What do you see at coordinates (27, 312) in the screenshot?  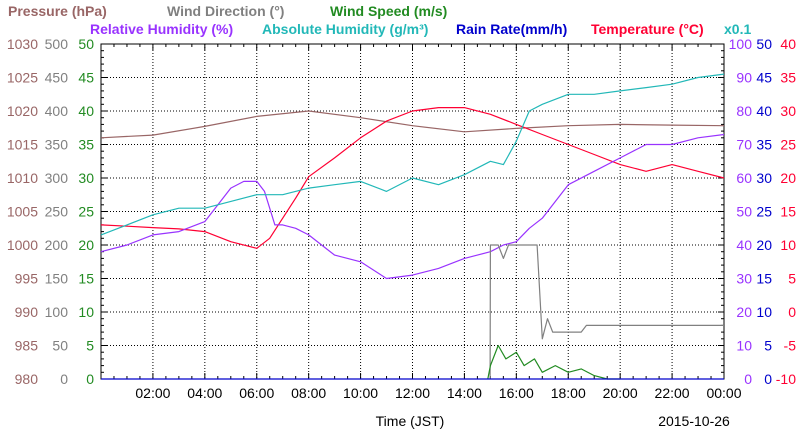 I see `pressure-tick-label: 990` at bounding box center [27, 312].